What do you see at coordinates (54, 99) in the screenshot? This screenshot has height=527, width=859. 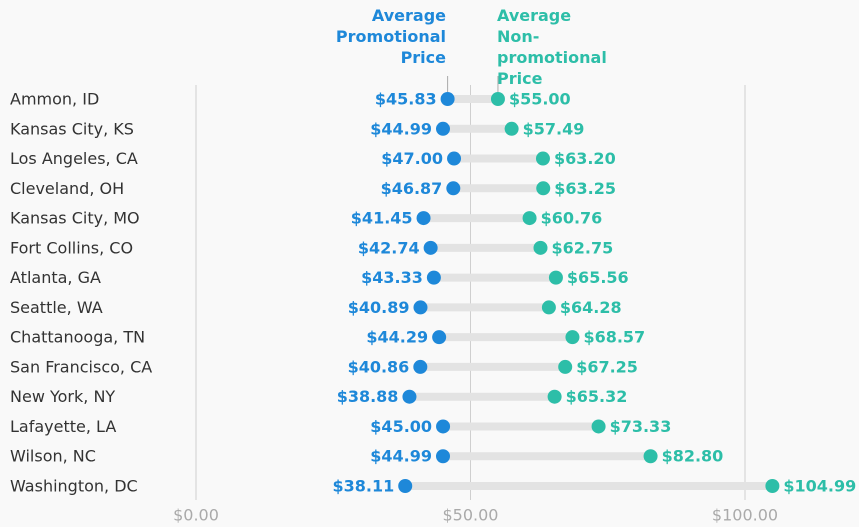 I see `category-label: Ammon, ID` at bounding box center [54, 99].